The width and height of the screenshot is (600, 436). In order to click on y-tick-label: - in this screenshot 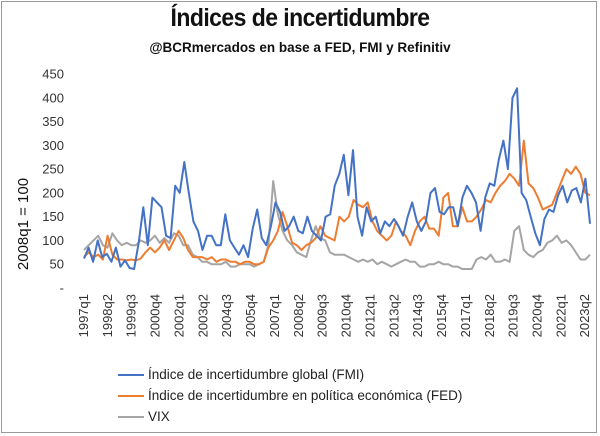, I will do `click(62, 288)`.